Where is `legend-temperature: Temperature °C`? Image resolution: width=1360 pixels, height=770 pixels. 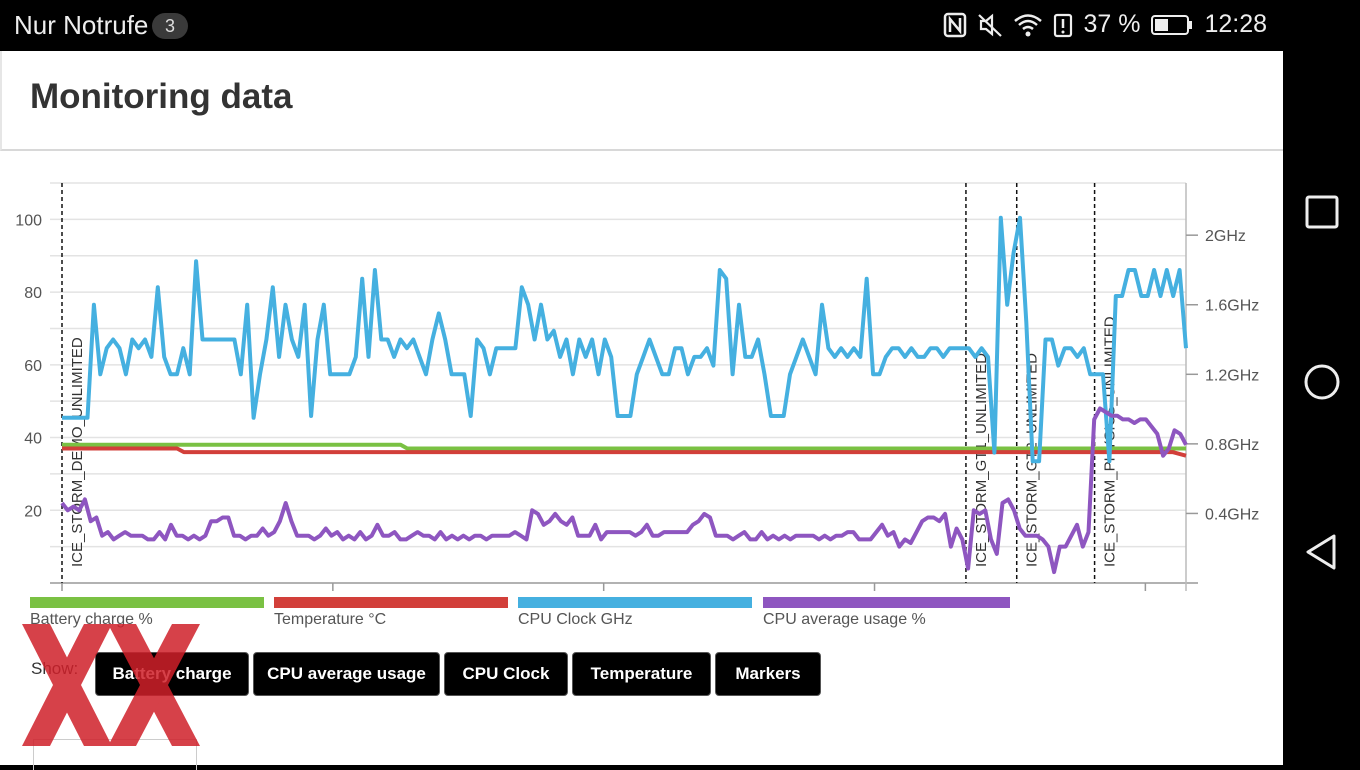
legend-temperature: Temperature °C is located at coordinates (391, 613).